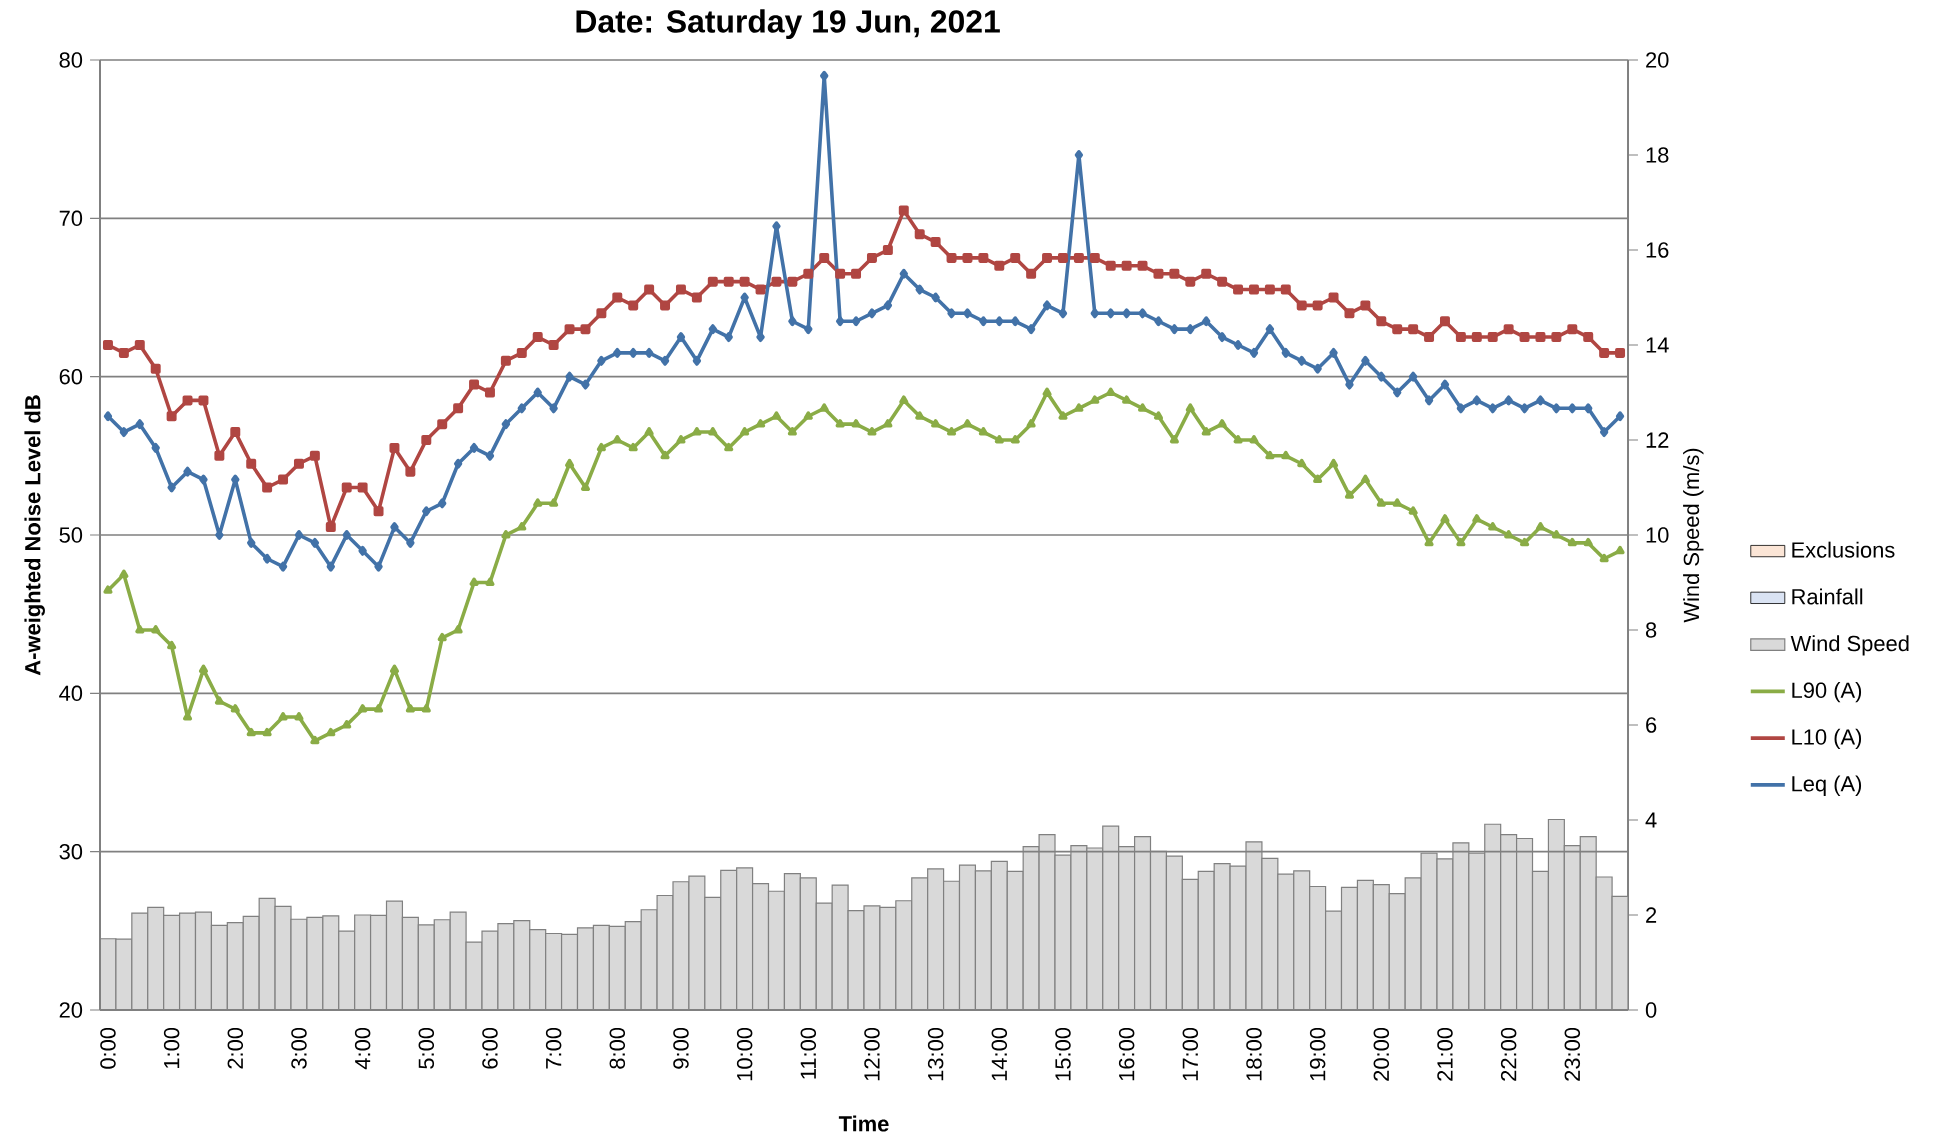  What do you see at coordinates (1381, 1054) in the screenshot?
I see `x-tick-label: 20:00` at bounding box center [1381, 1054].